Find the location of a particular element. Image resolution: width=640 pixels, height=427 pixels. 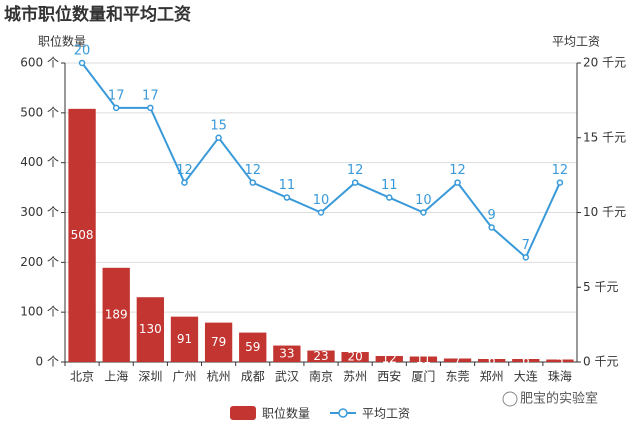

point-label: 9 is located at coordinates (492, 215).